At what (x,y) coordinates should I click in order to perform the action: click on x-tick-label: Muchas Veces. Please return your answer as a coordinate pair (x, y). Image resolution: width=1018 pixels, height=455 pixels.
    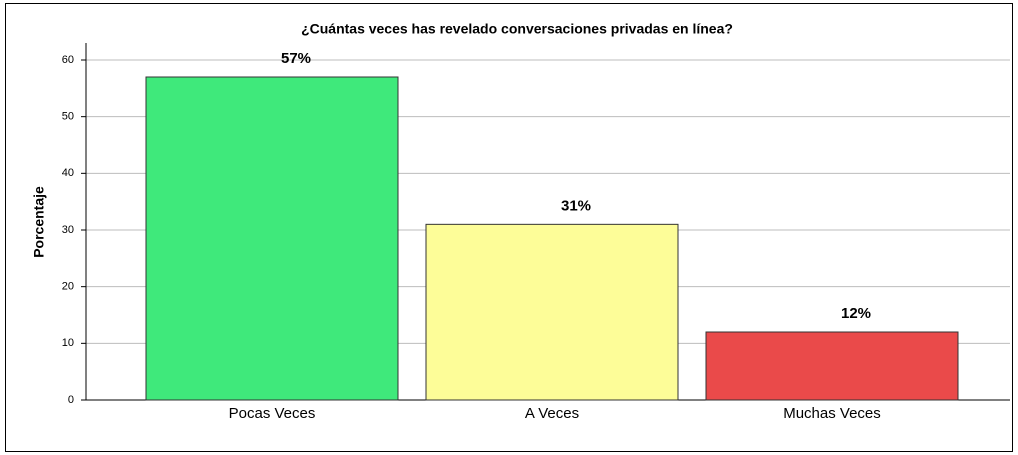
    Looking at the image, I should click on (832, 413).